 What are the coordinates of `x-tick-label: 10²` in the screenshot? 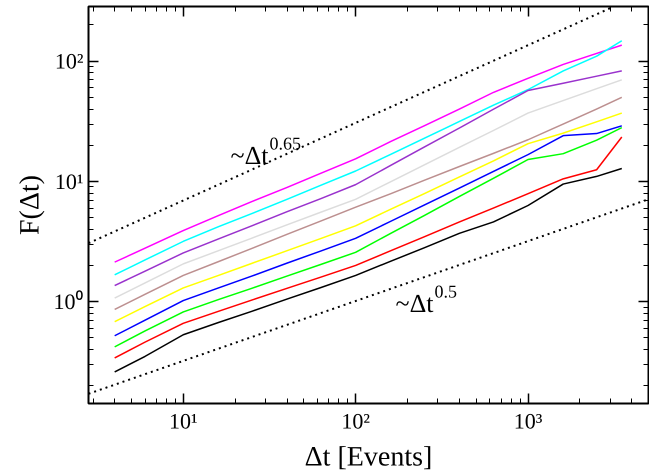 It's located at (355, 421).